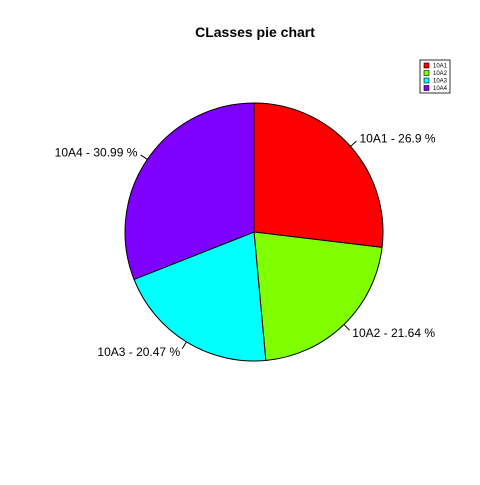  Describe the element at coordinates (426, 73) in the screenshot. I see `legend-swatch-10a2` at that location.